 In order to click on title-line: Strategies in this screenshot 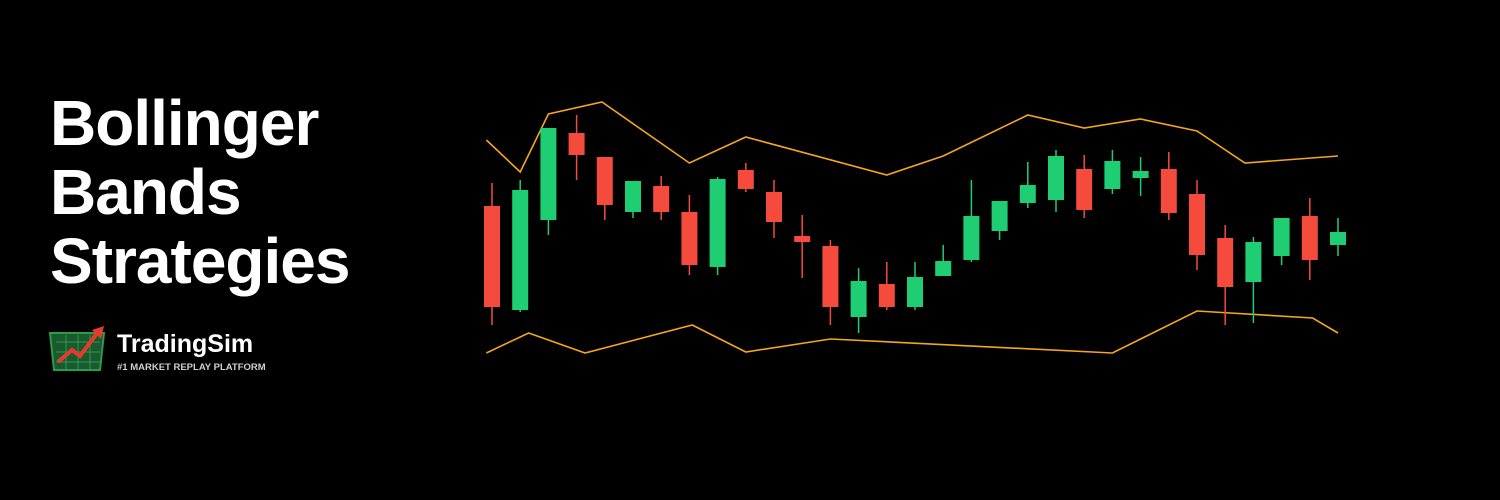, I will do `click(199, 261)`.